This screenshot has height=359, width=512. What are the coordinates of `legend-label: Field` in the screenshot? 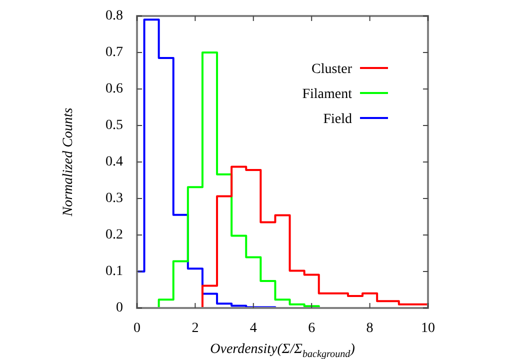 It's located at (337, 119).